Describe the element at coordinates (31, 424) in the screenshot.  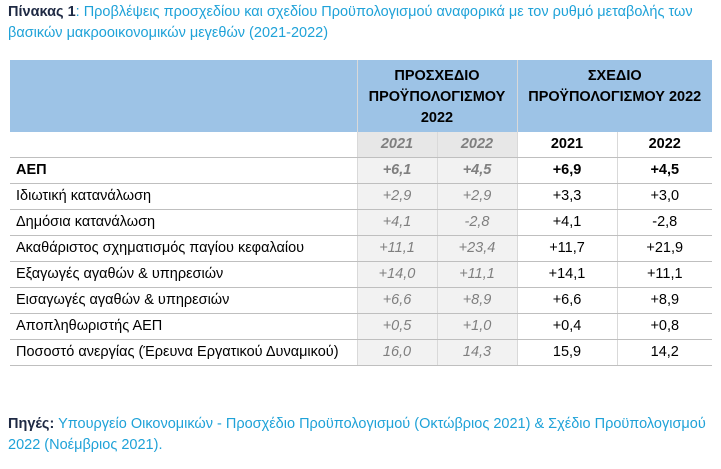
I see `source-label: Πηγές:` at that location.